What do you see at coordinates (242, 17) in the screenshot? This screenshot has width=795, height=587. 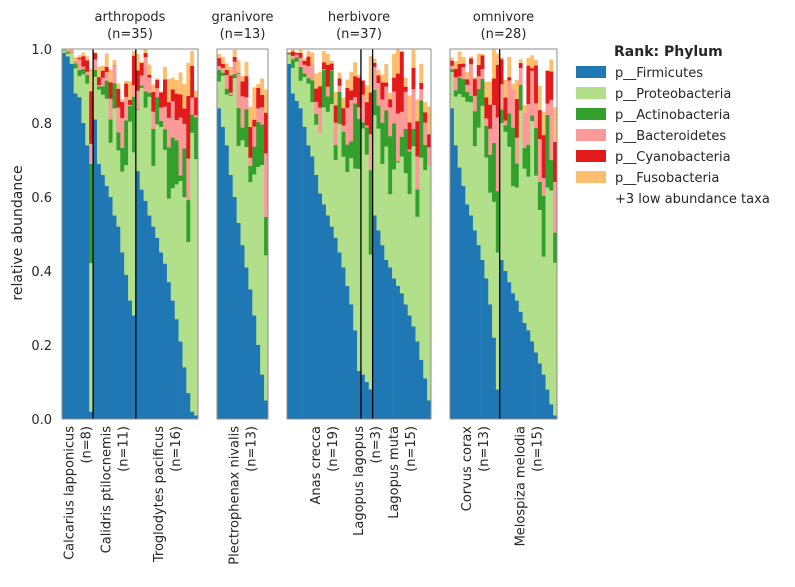 I see `facet-title: granivore` at bounding box center [242, 17].